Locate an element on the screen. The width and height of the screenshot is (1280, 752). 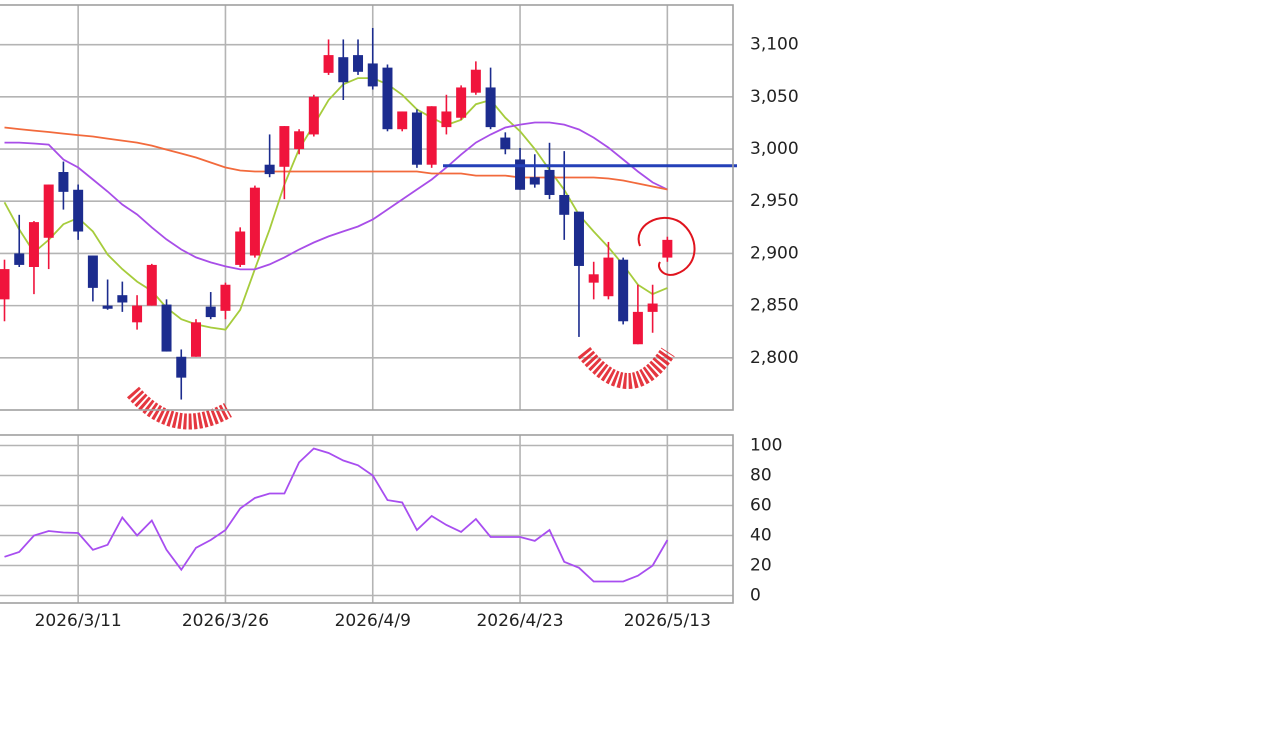
y-tick-label: 100 is located at coordinates (766, 446).